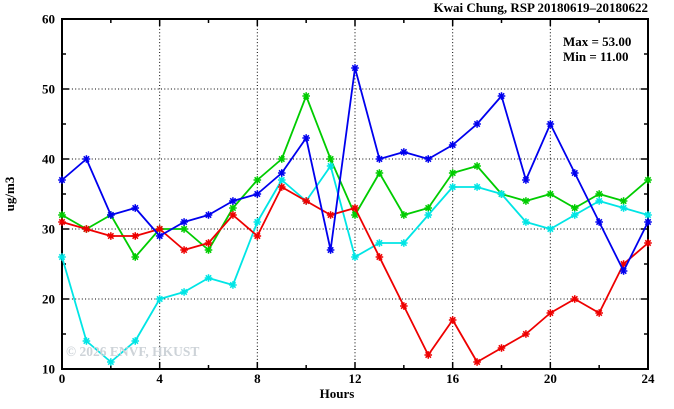 The width and height of the screenshot is (674, 409). What do you see at coordinates (453, 378) in the screenshot?
I see `x-tick-label: 16` at bounding box center [453, 378].